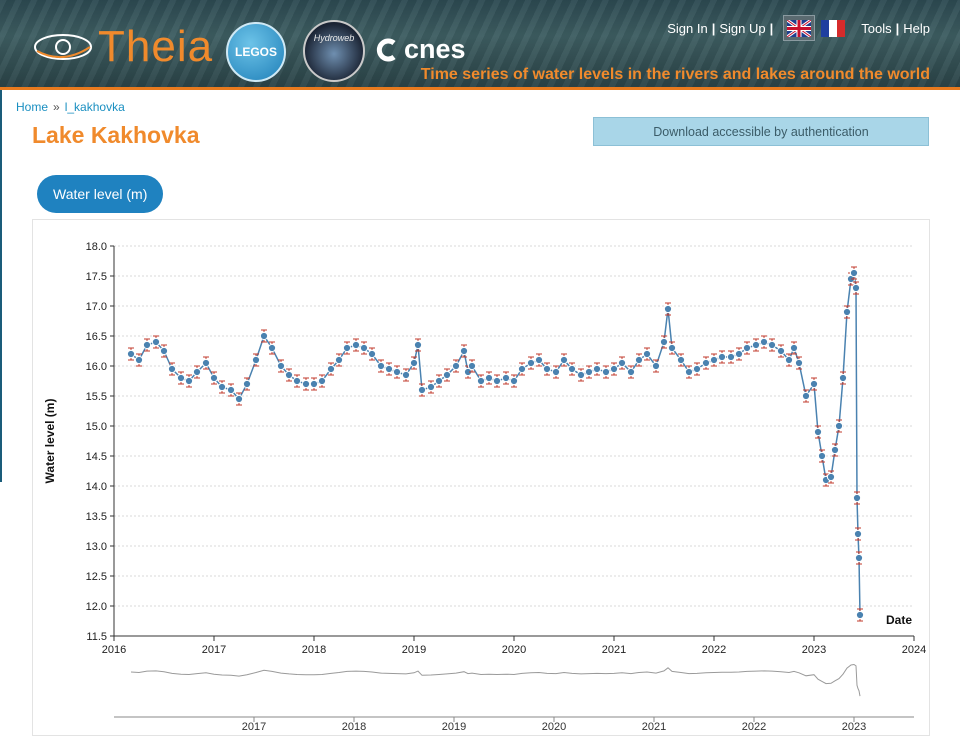 Image resolution: width=960 pixels, height=736 pixels. I want to click on legos-logo-text: LEGOS, so click(255, 52).